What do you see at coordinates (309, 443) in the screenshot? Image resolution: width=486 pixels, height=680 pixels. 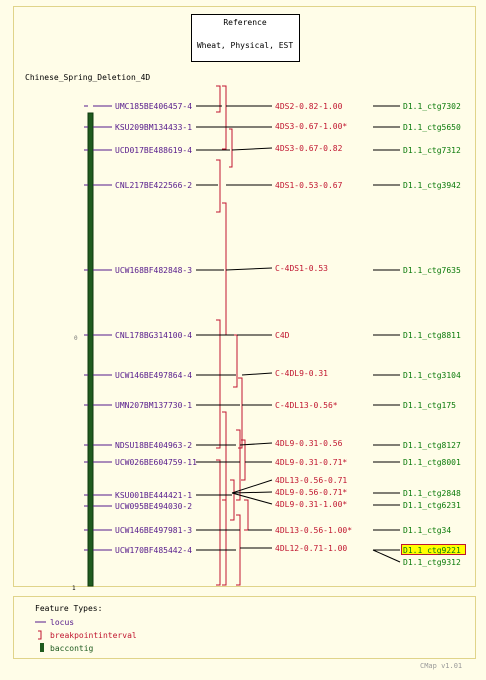 I see `interval-label: 4DL9-0.31-0.56` at bounding box center [309, 443].